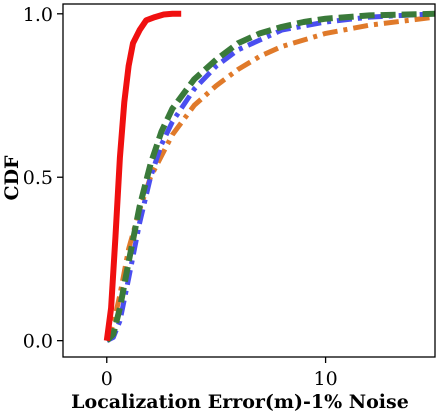 This screenshot has width=436, height=415. Describe the element at coordinates (240, 402) in the screenshot. I see `x-axis-title: Localization Error(m)-1% Noise` at that location.